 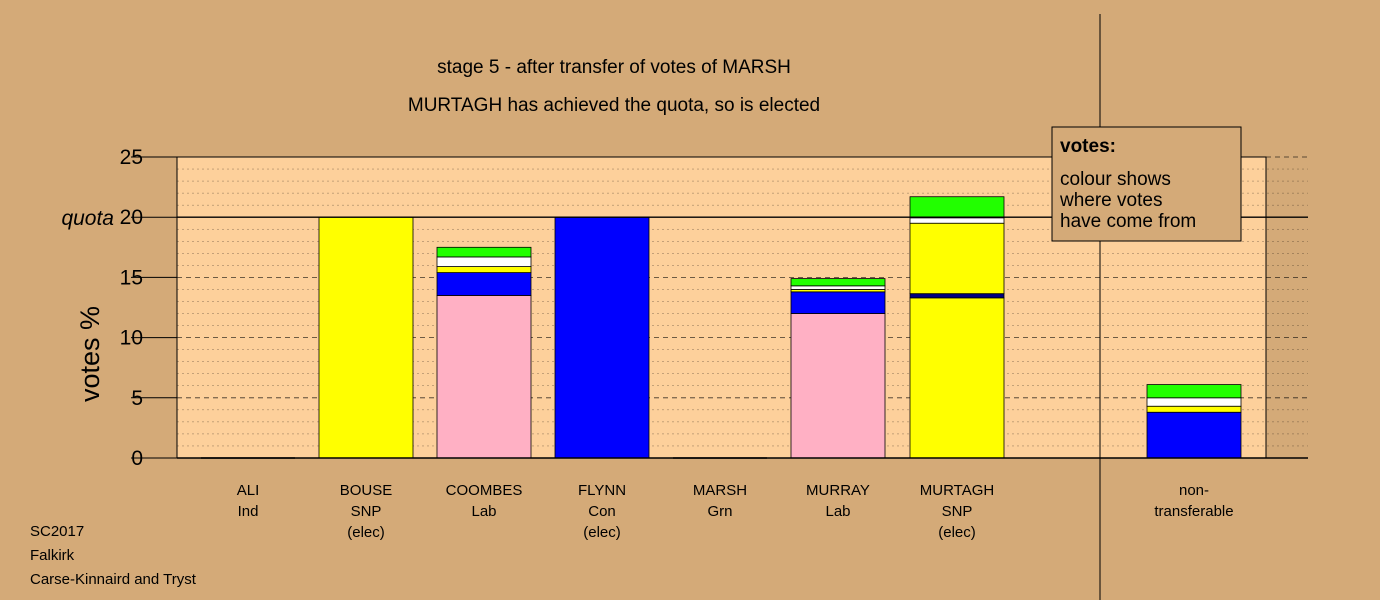 What do you see at coordinates (52, 555) in the screenshot?
I see `footer-line: Falkirk` at bounding box center [52, 555].